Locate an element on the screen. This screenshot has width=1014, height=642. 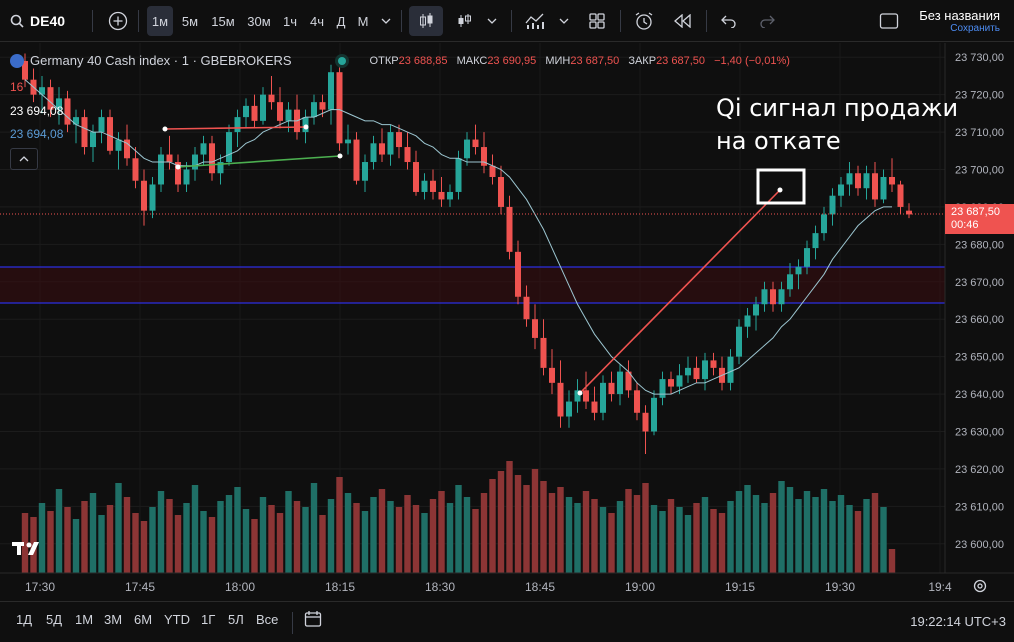
chart-settings-button is located at coordinates (980, 586).